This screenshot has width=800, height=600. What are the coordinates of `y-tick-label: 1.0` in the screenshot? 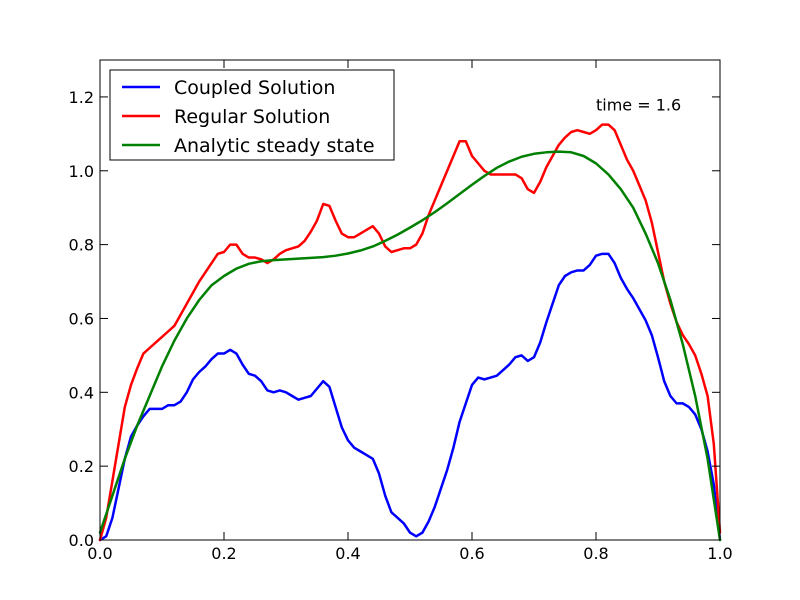 It's located at (81, 171).